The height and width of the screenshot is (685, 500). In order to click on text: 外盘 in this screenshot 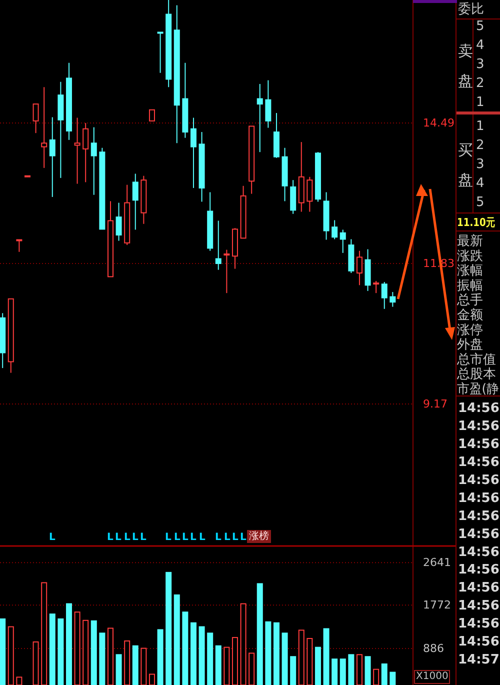, I will do `click(470, 345)`.